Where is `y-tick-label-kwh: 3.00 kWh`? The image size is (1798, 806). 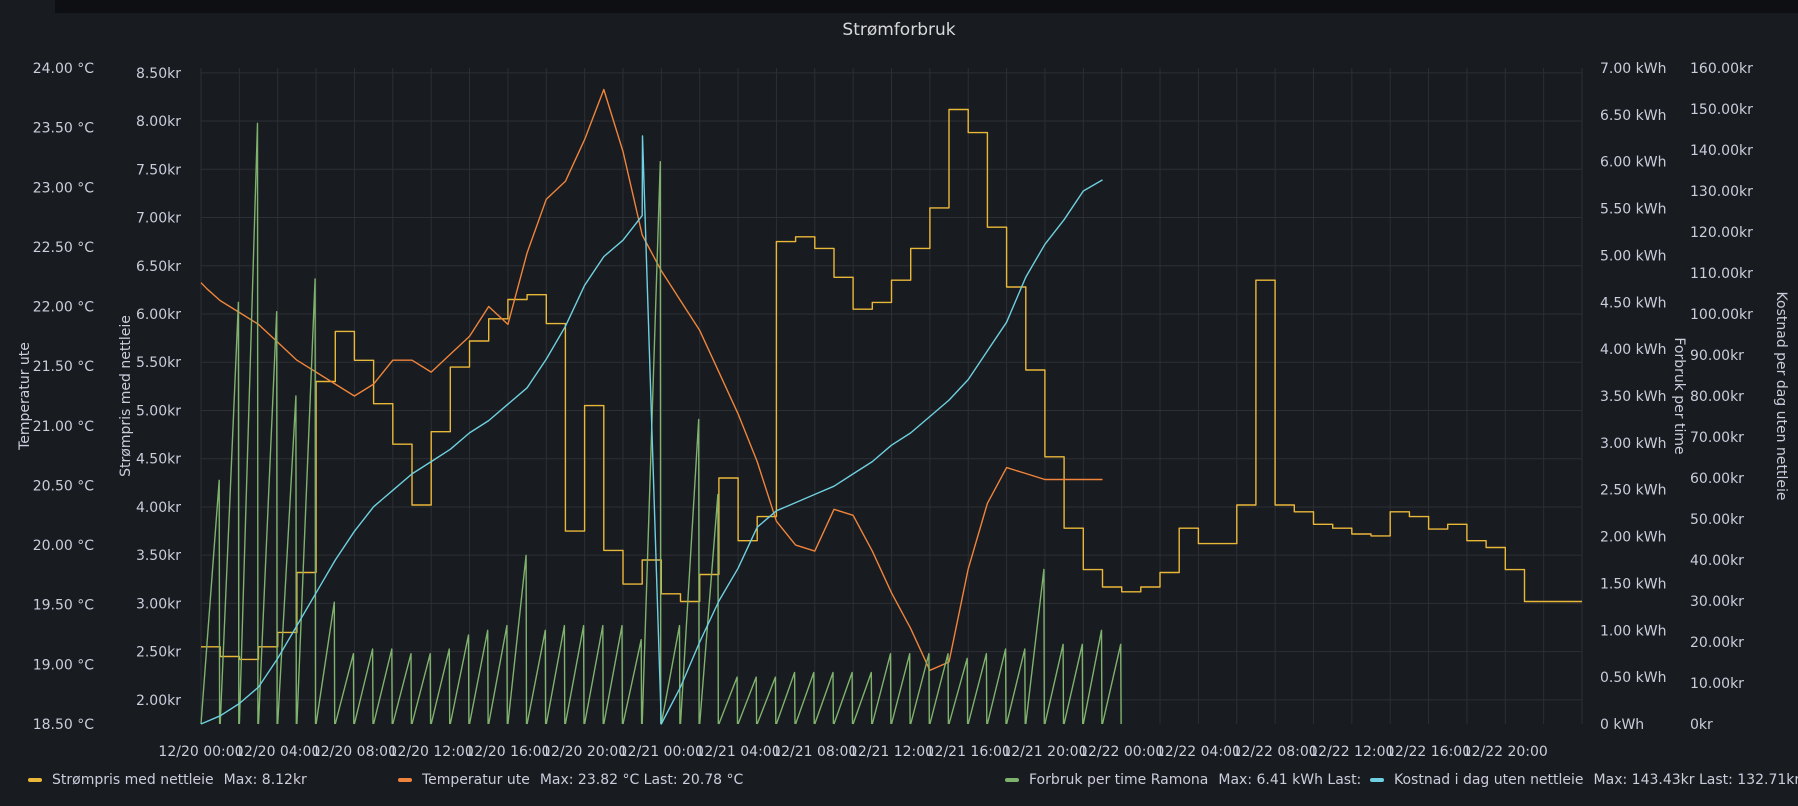 y-tick-label-kwh: 3.00 kWh is located at coordinates (1633, 444).